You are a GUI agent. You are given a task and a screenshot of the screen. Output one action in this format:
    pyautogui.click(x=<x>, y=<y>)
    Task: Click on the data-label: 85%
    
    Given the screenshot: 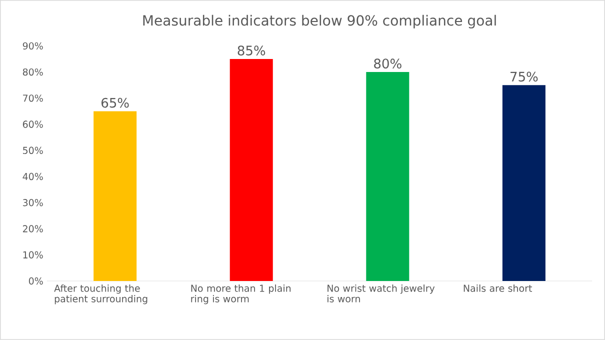 What is the action you would take?
    pyautogui.click(x=252, y=51)
    